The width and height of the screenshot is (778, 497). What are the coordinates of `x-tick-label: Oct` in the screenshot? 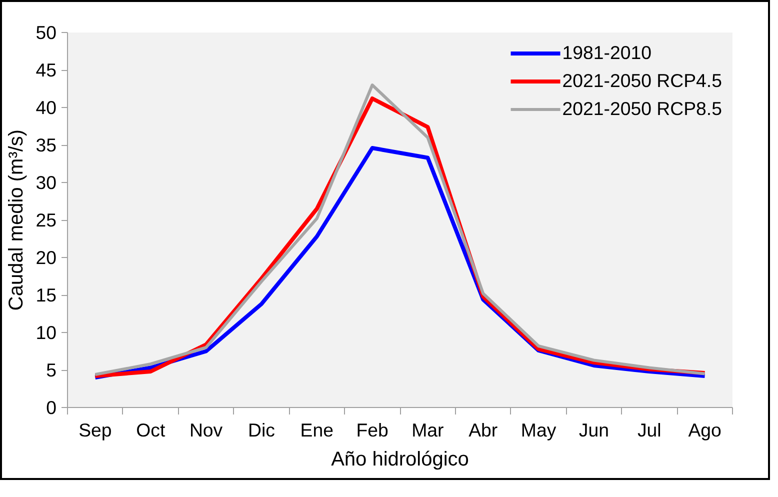 It's located at (151, 430).